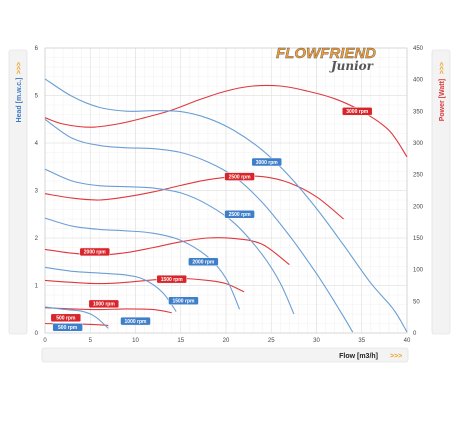 The height and width of the screenshot is (433, 461). What do you see at coordinates (407, 341) in the screenshot?
I see `x-tick-label: 40` at bounding box center [407, 341].